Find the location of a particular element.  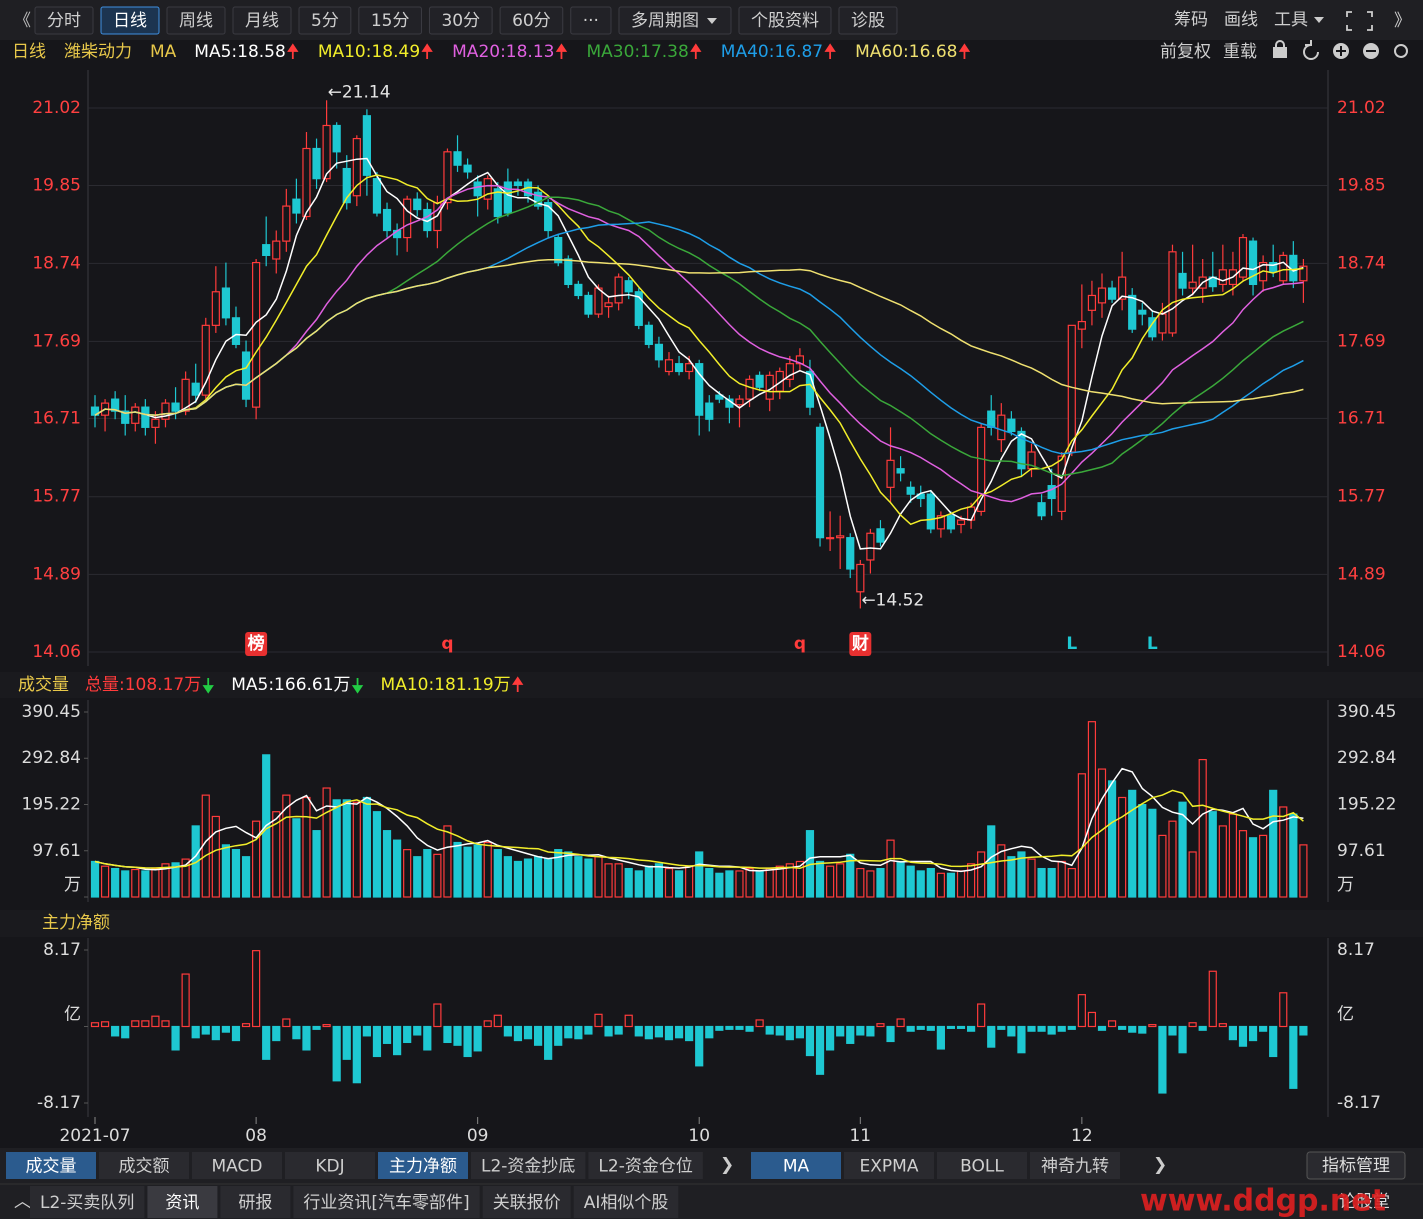

y-tick-label: 万 is located at coordinates (72, 885).